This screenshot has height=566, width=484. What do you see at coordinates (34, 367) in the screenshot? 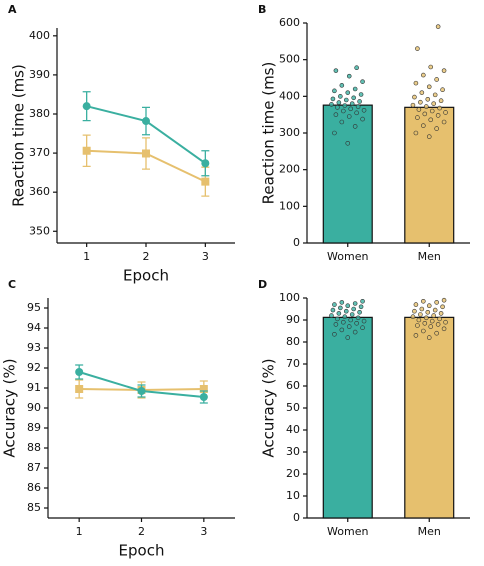
I see `y-tick-label: 92` at bounding box center [34, 367].